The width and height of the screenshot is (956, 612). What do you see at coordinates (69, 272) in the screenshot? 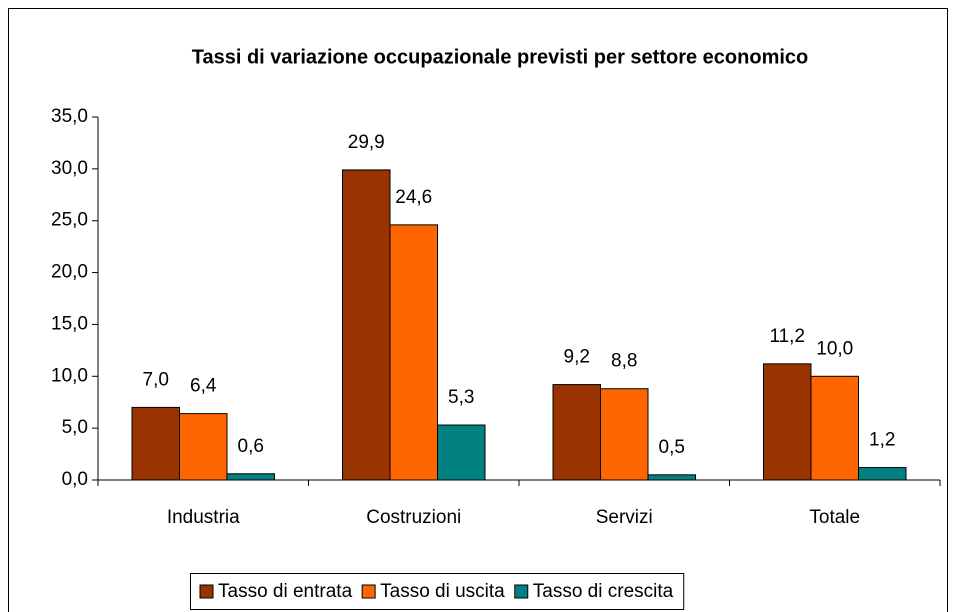
I see `y-tick-label: 20,0` at bounding box center [69, 272].